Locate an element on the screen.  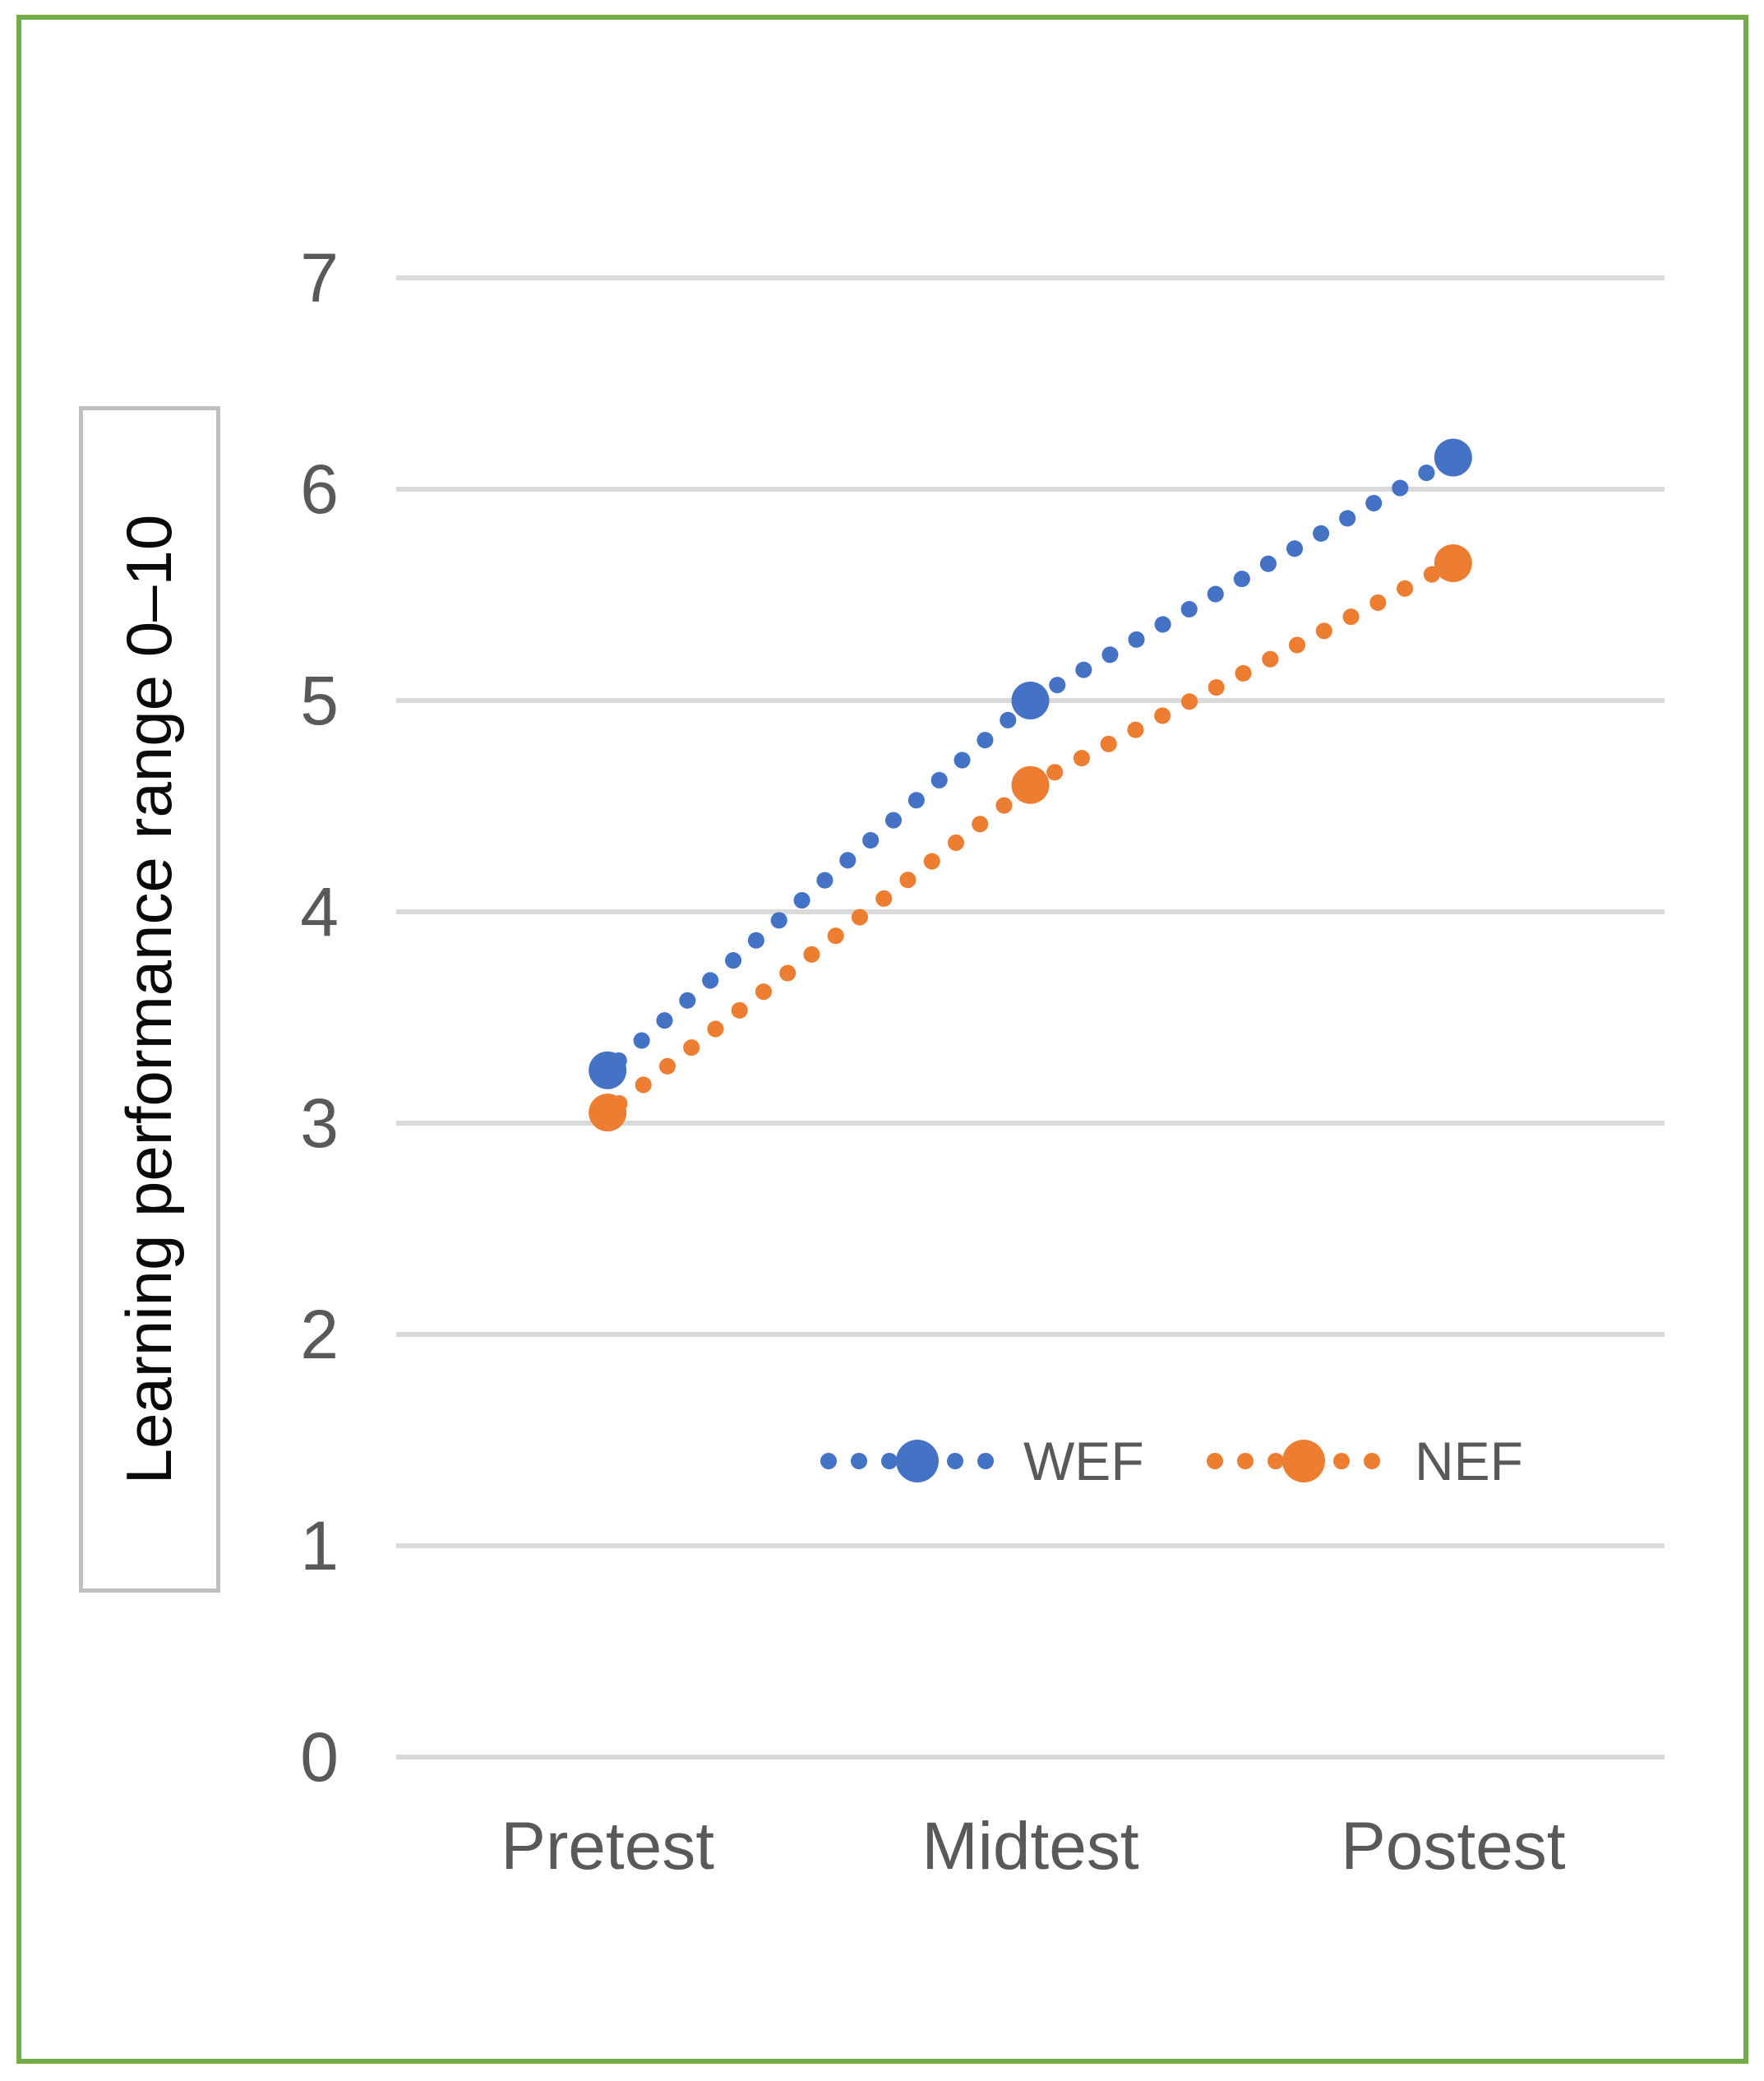
legend-label-nef: NEF is located at coordinates (1469, 1461).